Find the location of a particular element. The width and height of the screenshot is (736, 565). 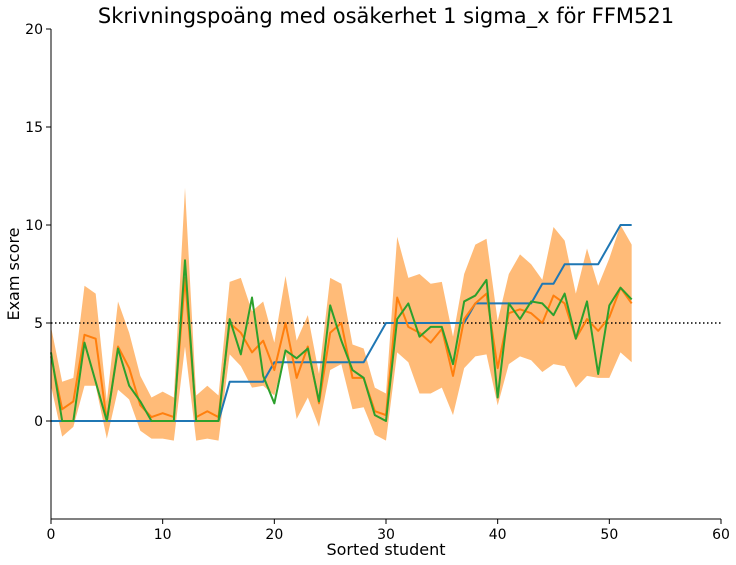

x-tick-label: 20 is located at coordinates (274, 535).